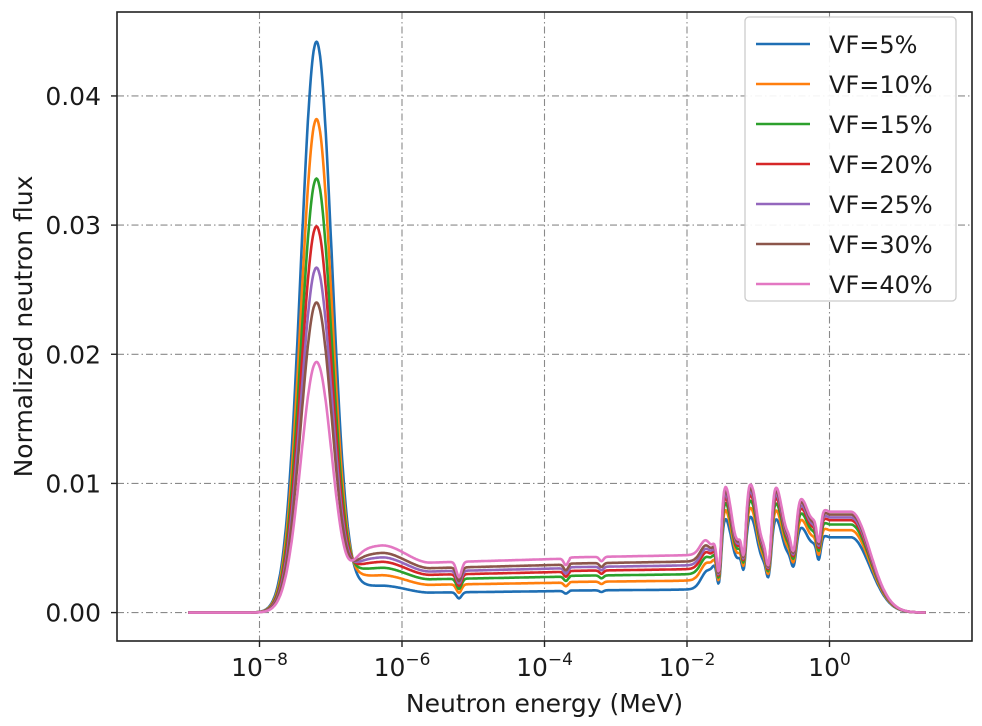 This screenshot has width=982, height=726. I want to click on legend-label: VF=5%, so click(873, 45).